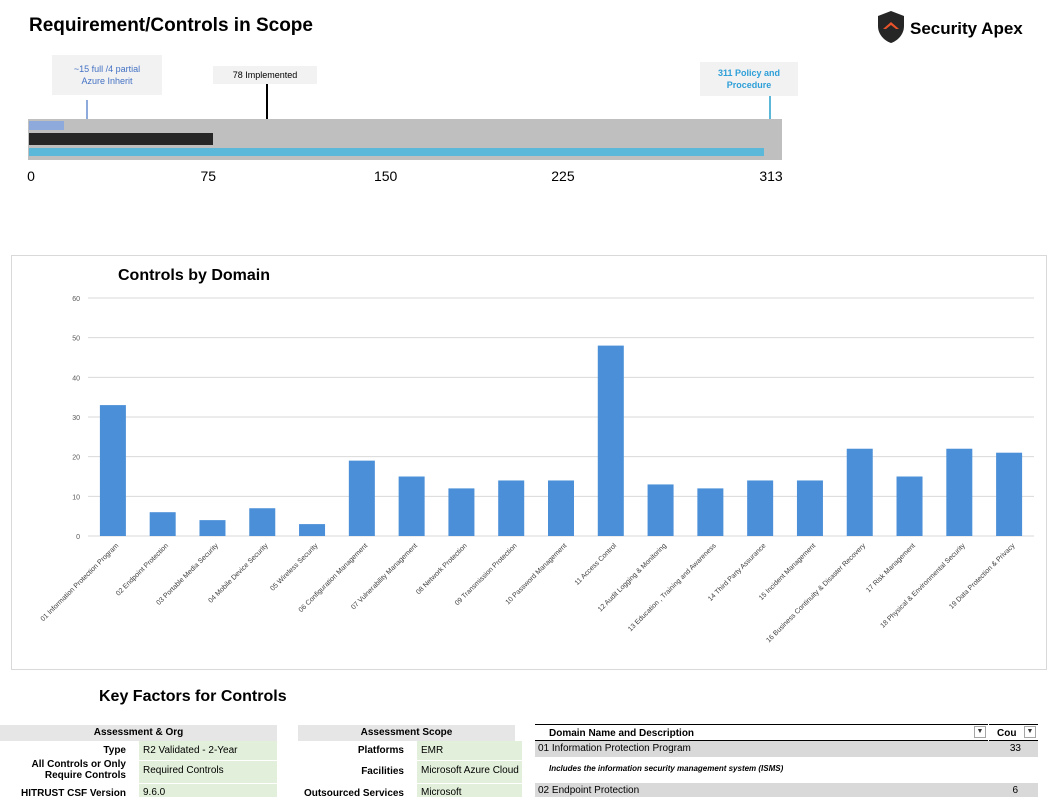 The height and width of the screenshot is (799, 1062). I want to click on x-category-label: 17 Risk Management, so click(891, 568).